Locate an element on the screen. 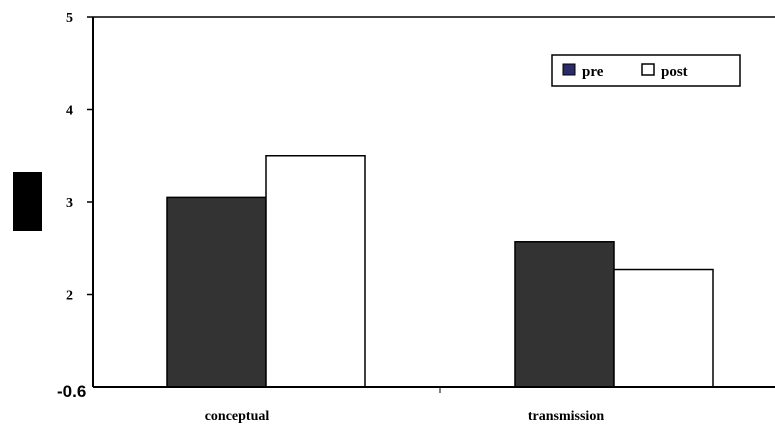 This screenshot has height=428, width=775. legend-swatch-post is located at coordinates (648, 69).